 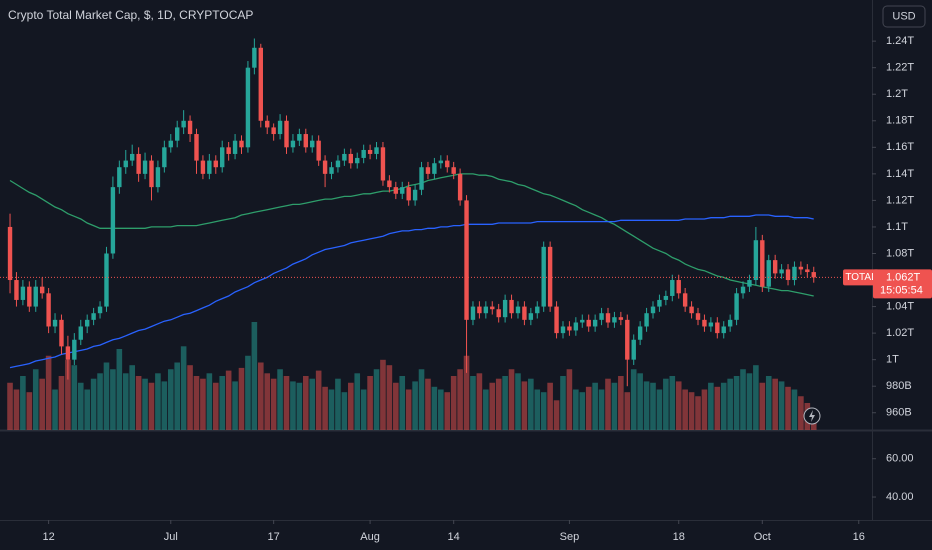 I want to click on currency-button, so click(x=904, y=16).